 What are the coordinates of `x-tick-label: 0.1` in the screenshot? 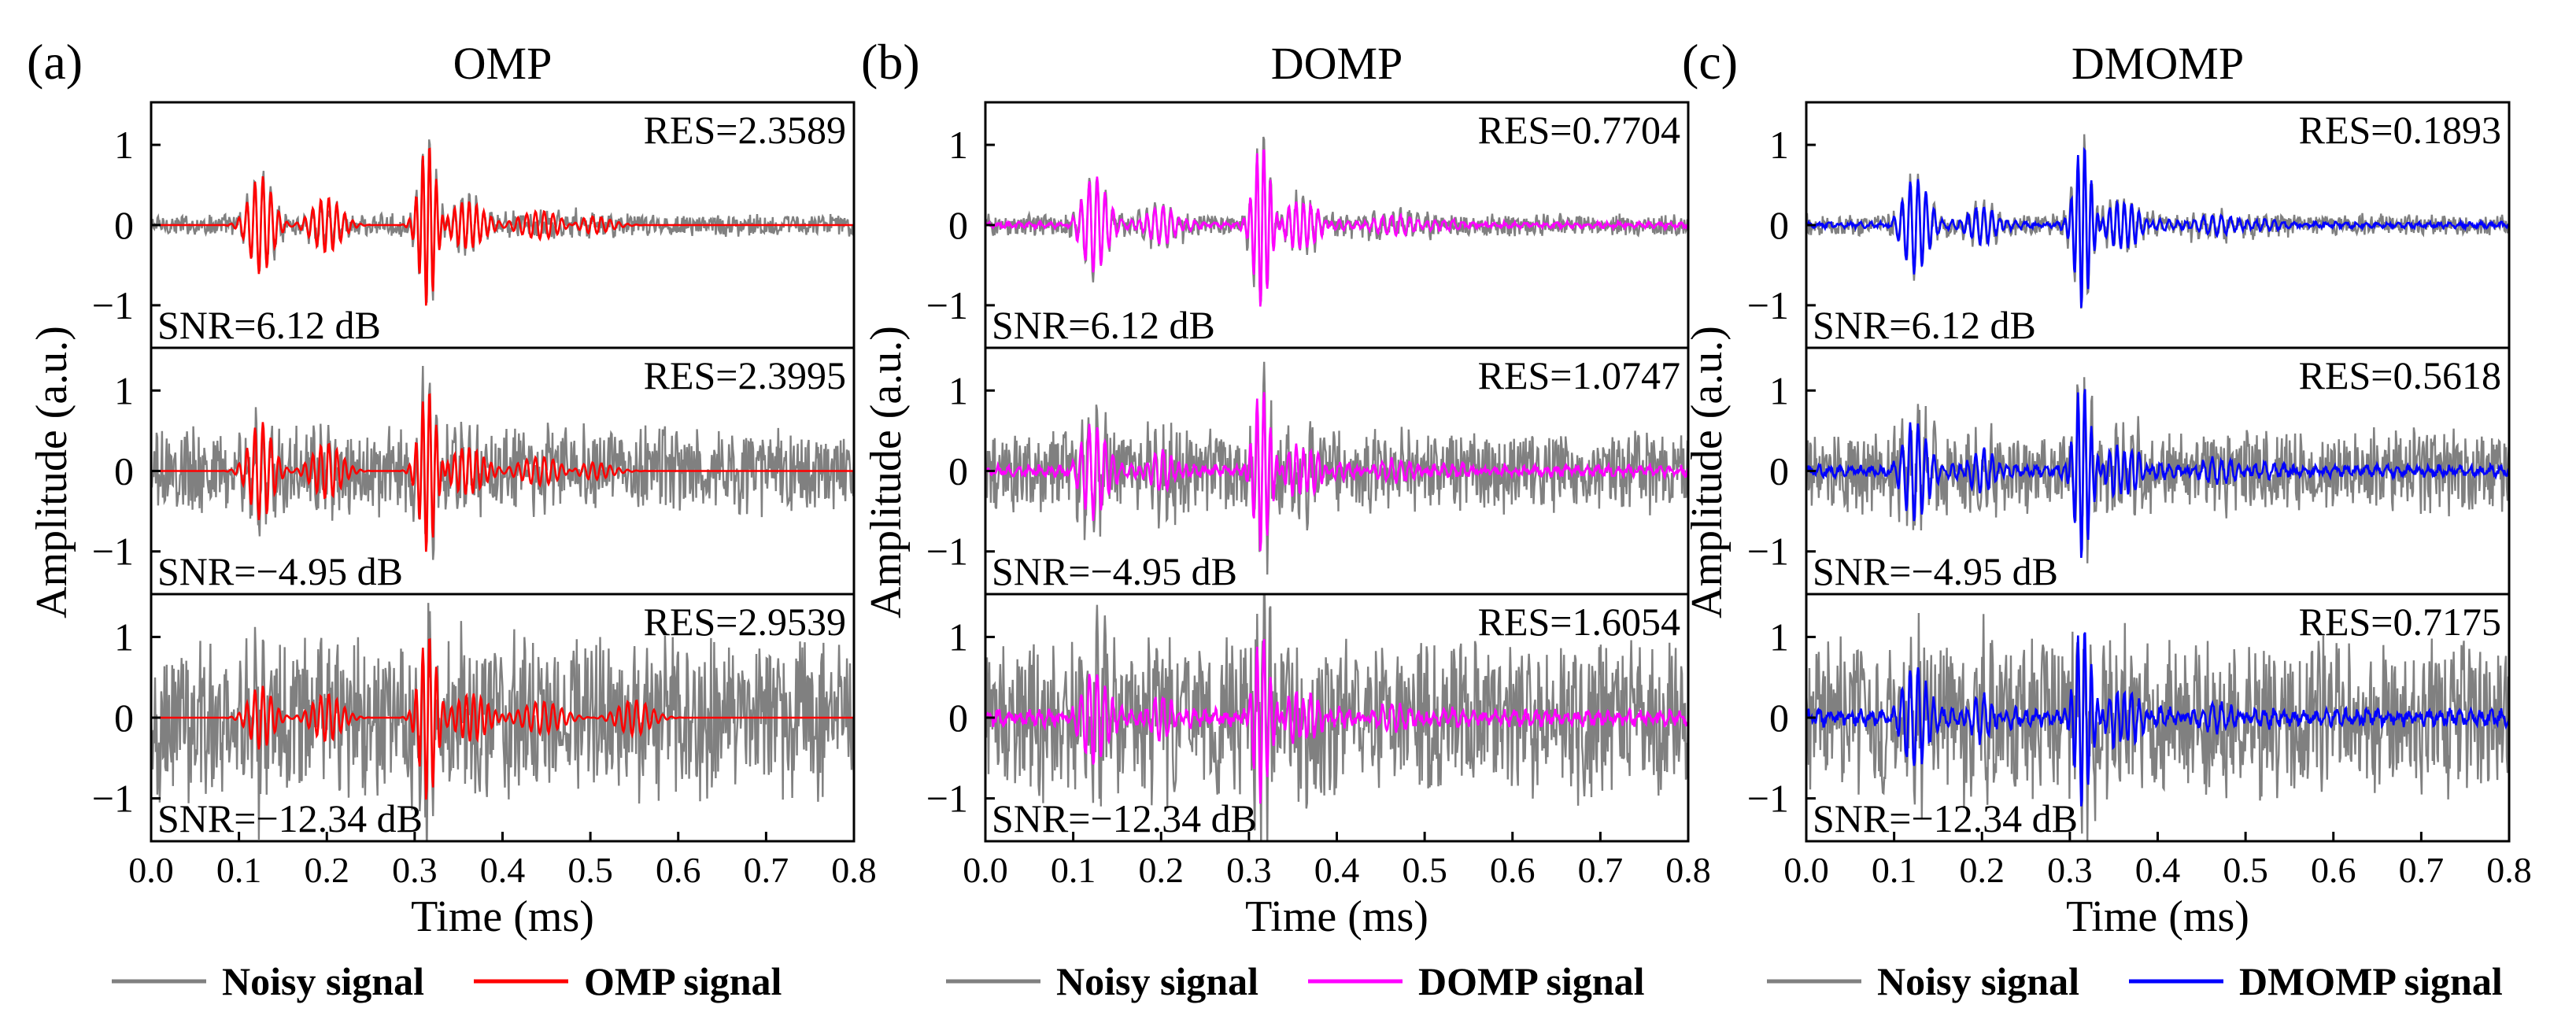 It's located at (1895, 870).